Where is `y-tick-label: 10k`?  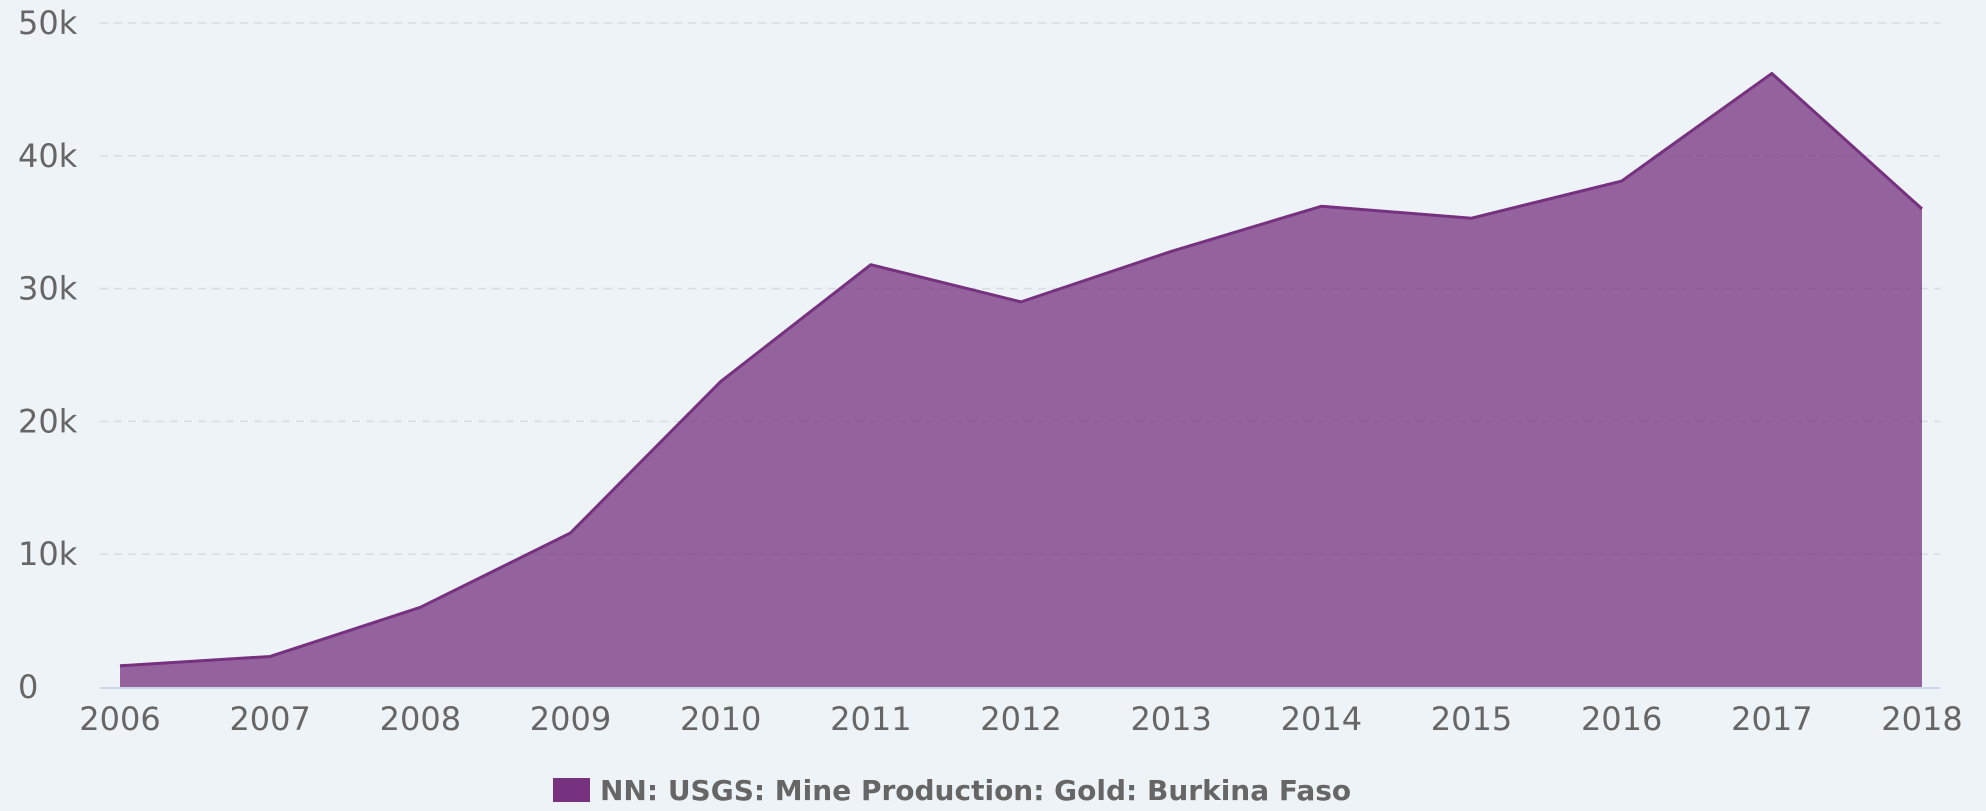
y-tick-label: 10k is located at coordinates (48, 554).